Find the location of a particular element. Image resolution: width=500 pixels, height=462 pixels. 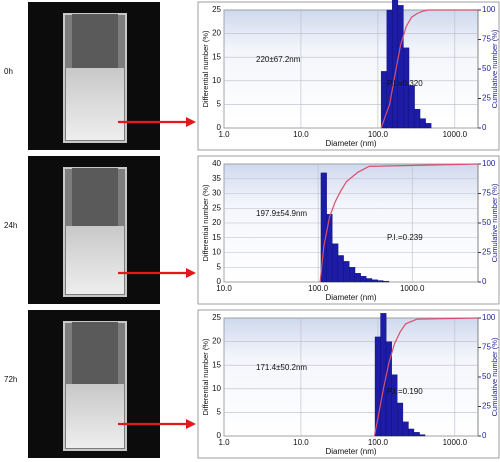

size-label: 197.9±54.9nm is located at coordinates (281, 213).